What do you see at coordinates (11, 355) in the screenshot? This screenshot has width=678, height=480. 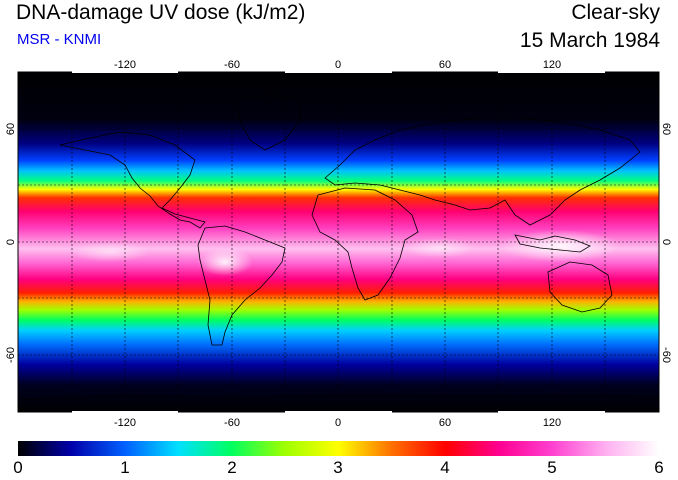 I see `lat-label-left: -60` at bounding box center [11, 355].